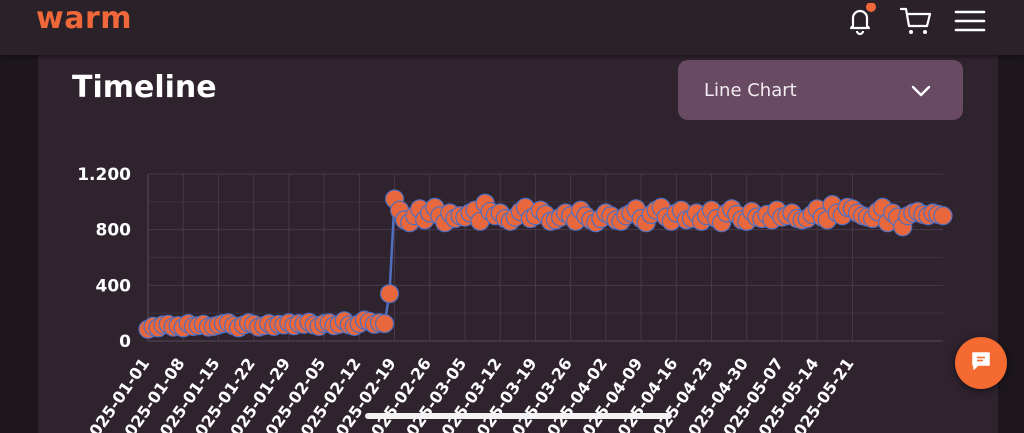  Describe the element at coordinates (512, 27) in the screenshot. I see `top-bar: warm` at that location.